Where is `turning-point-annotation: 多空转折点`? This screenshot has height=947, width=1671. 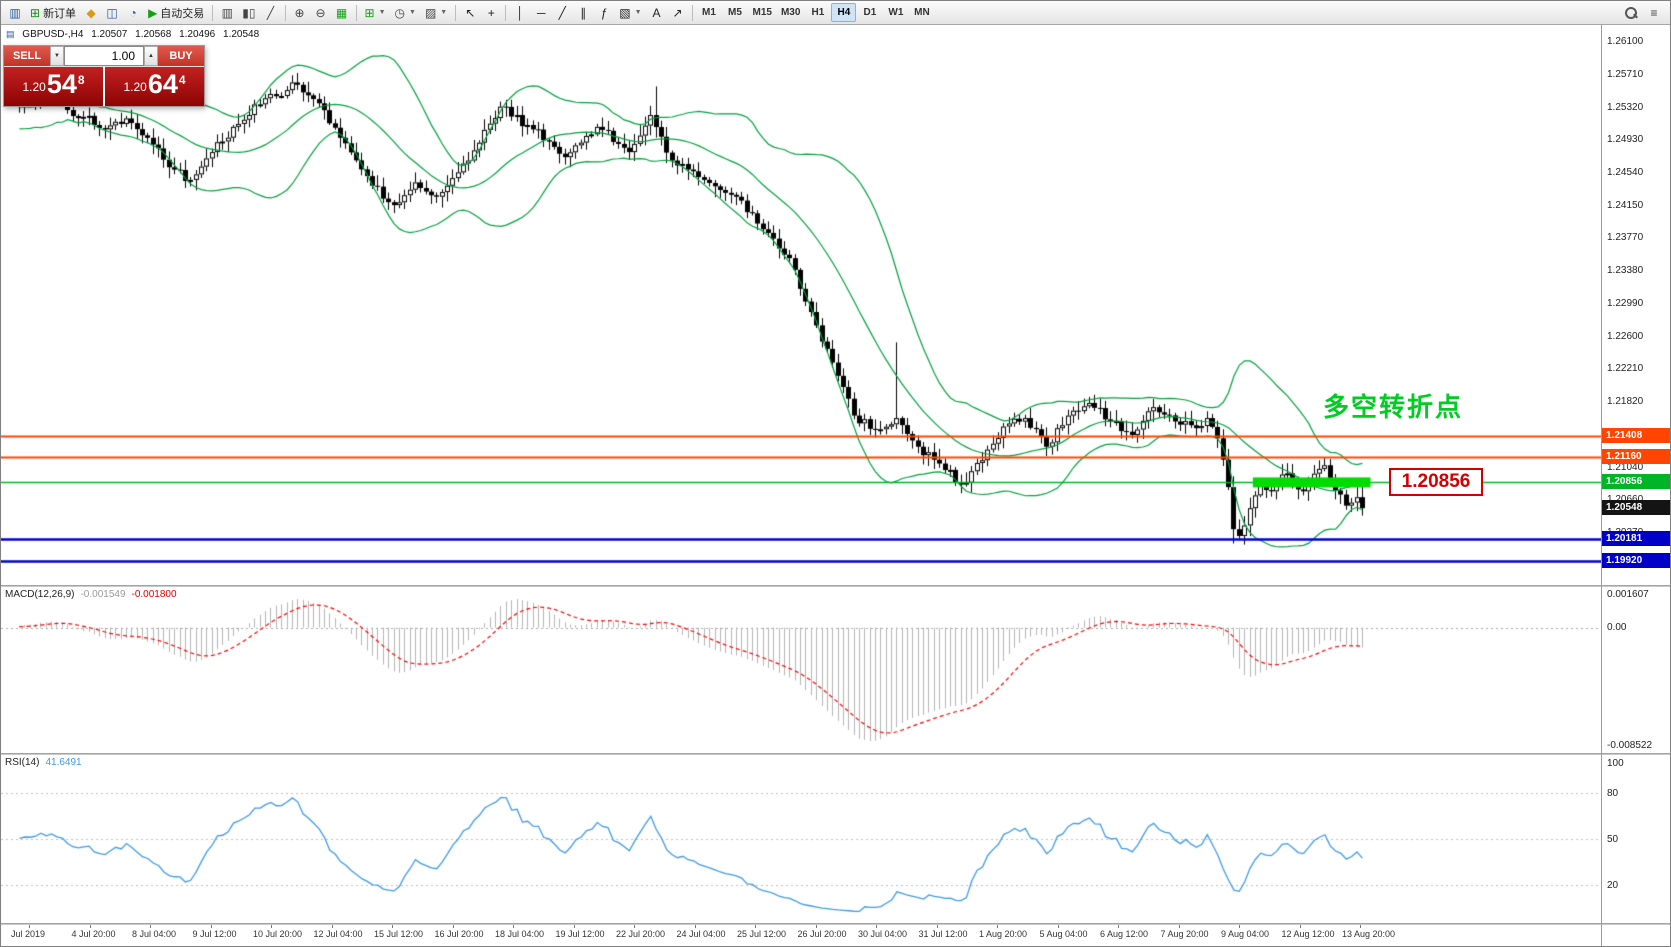
turning-point-annotation: 多空转折点 is located at coordinates (1393, 407).